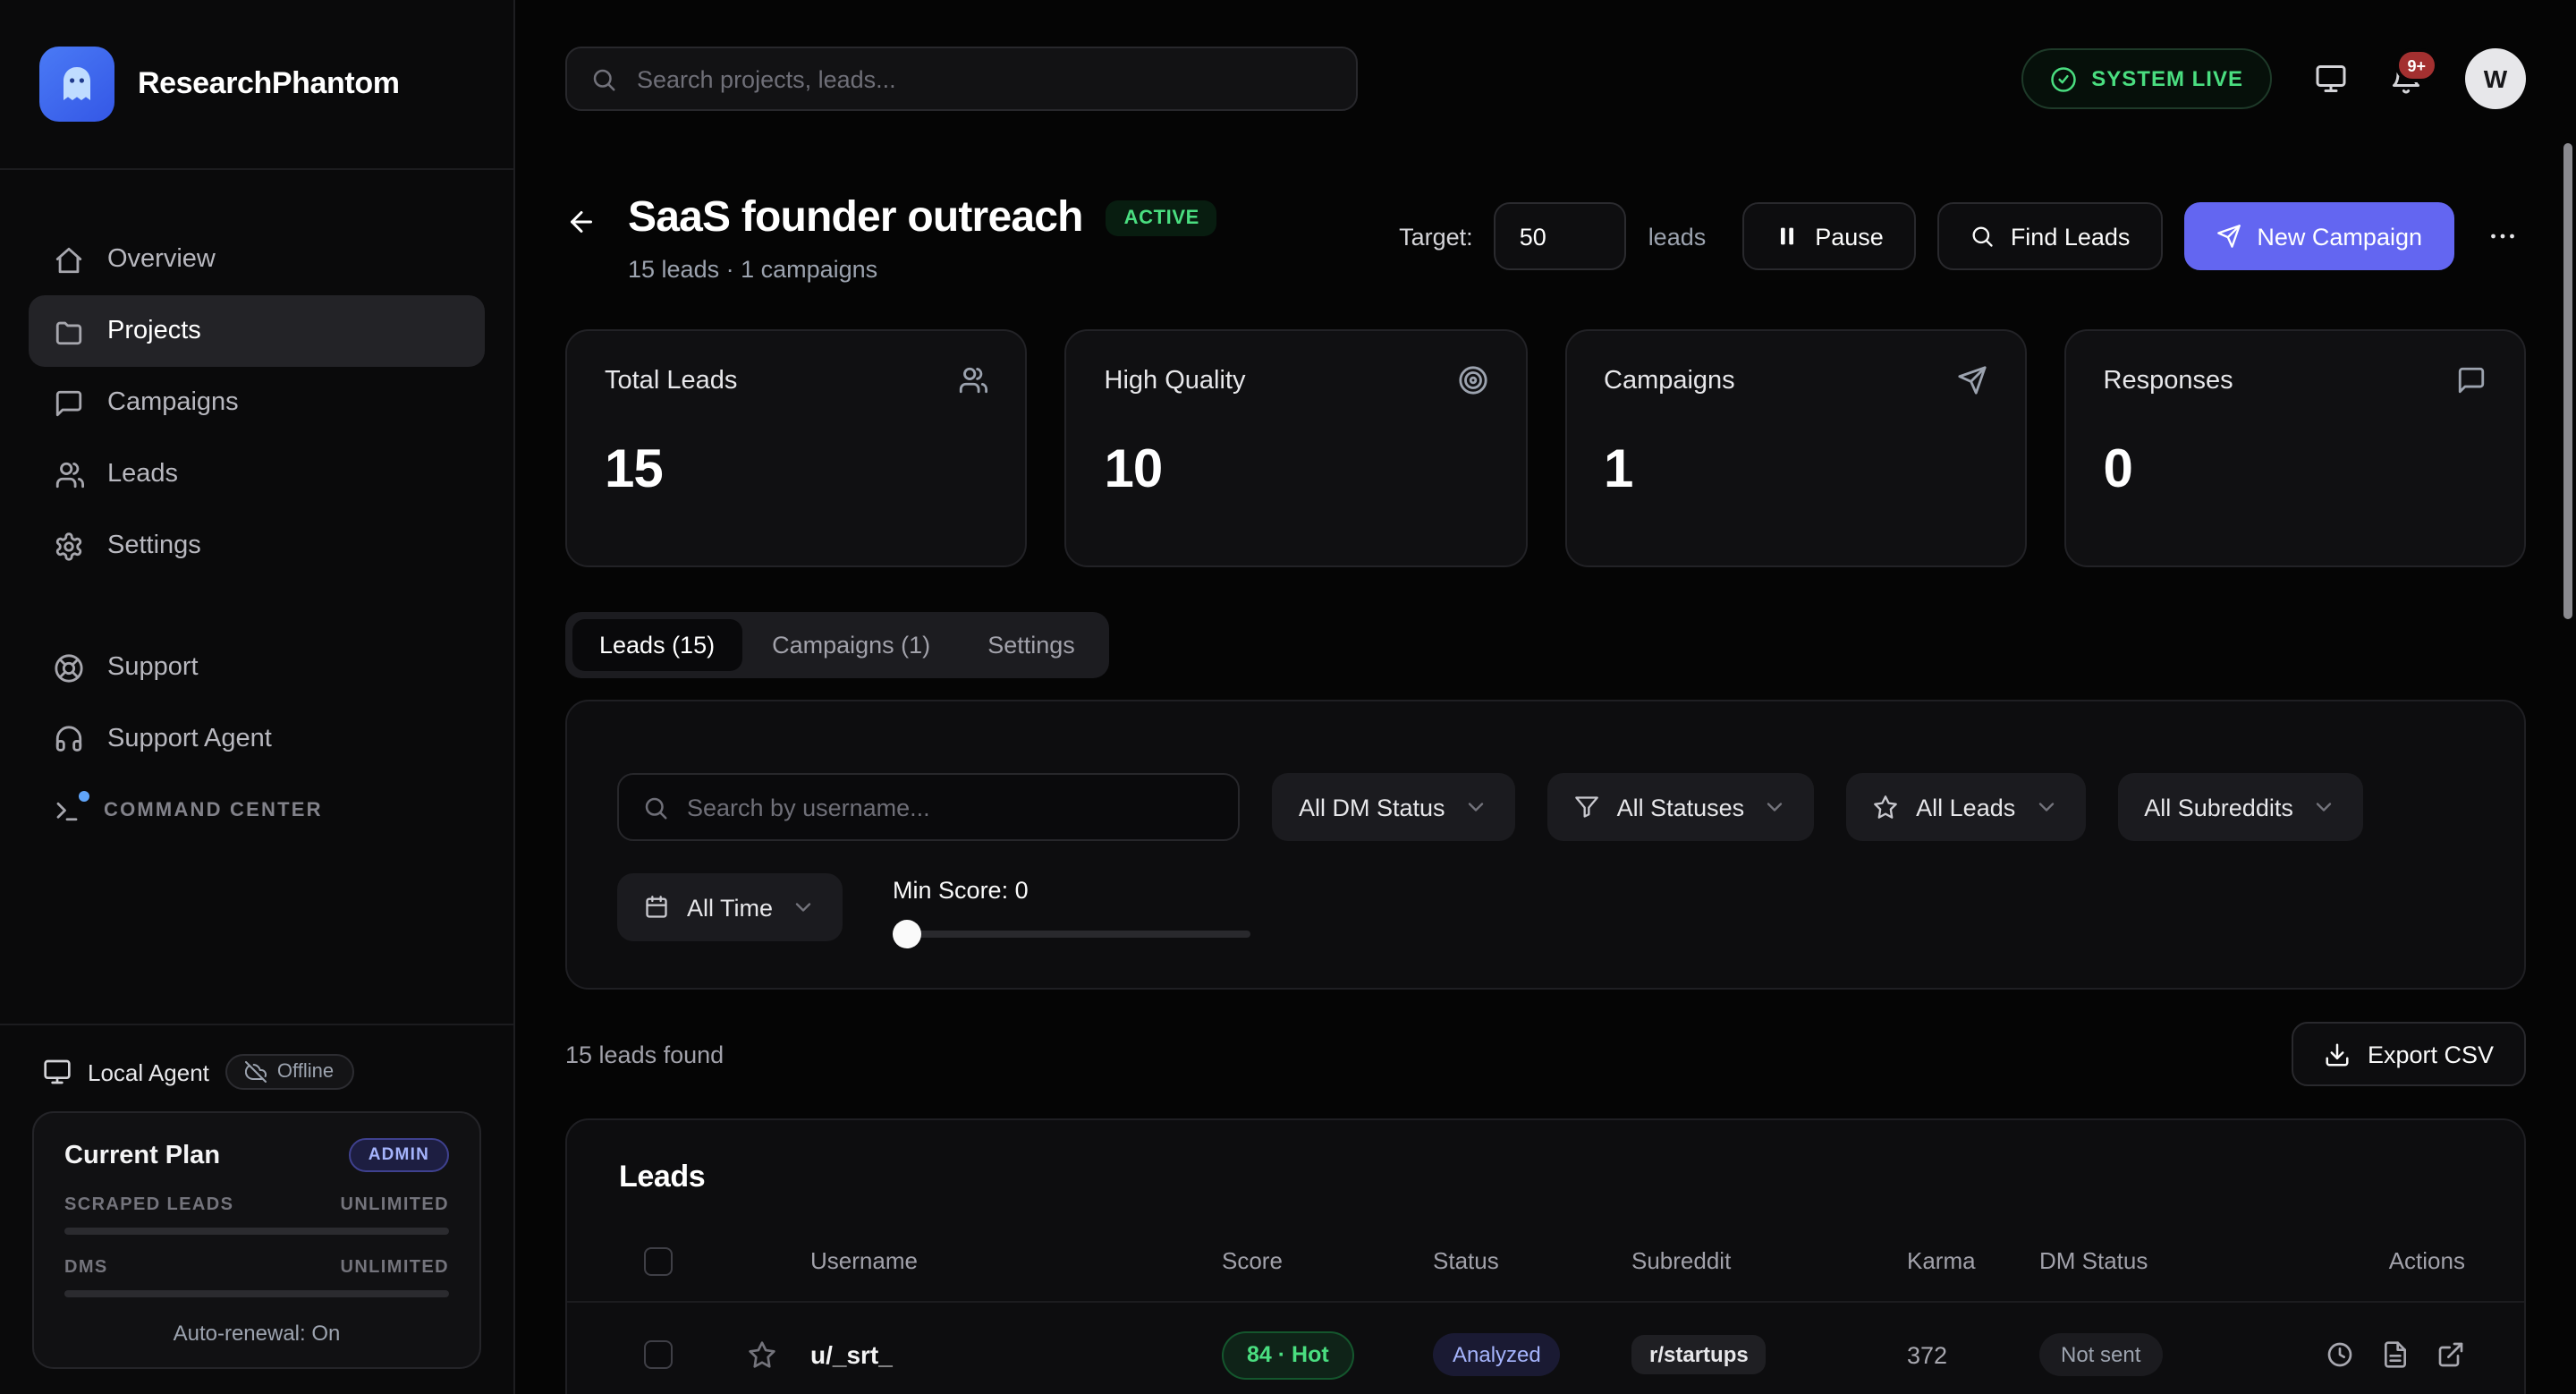 Image resolution: width=2576 pixels, height=1394 pixels. I want to click on pause-icon, so click(1786, 236).